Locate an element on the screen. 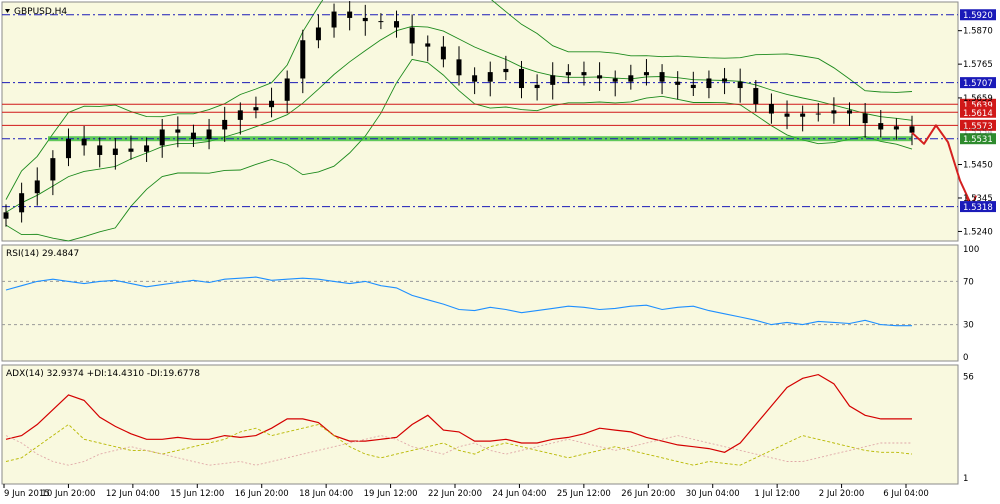  price-tag-label: 1.5318 is located at coordinates (978, 208).